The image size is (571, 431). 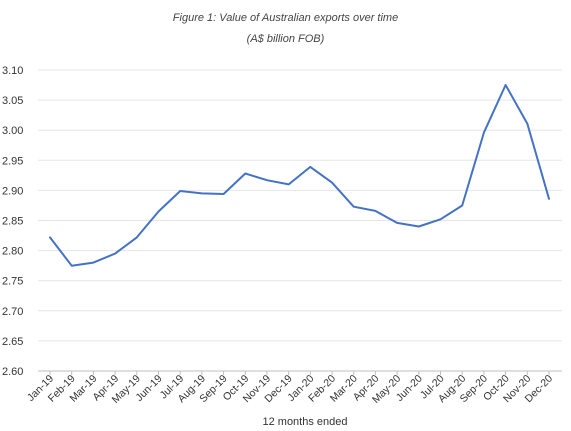 What do you see at coordinates (12, 71) in the screenshot?
I see `y-tick-label: 3.10` at bounding box center [12, 71].